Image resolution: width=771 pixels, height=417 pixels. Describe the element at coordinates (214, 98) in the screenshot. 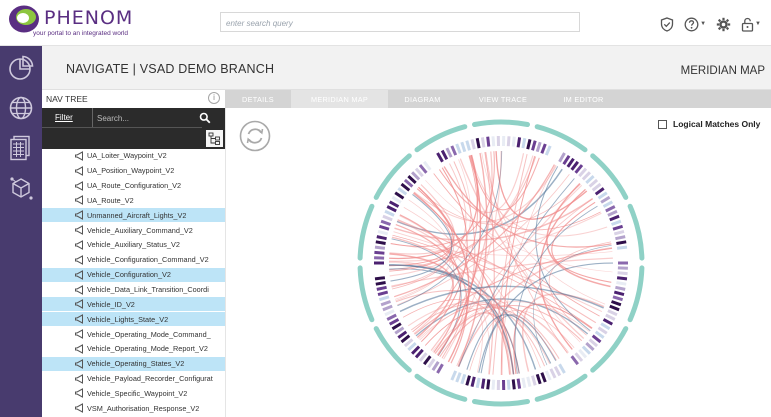

I see `info-icon: i` at that location.